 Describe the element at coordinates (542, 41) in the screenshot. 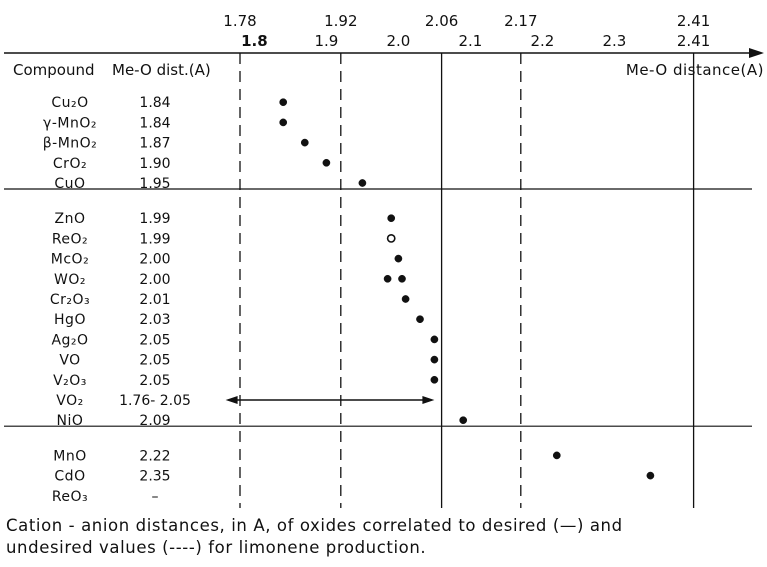

I see `x-tick-label: 2.2` at that location.